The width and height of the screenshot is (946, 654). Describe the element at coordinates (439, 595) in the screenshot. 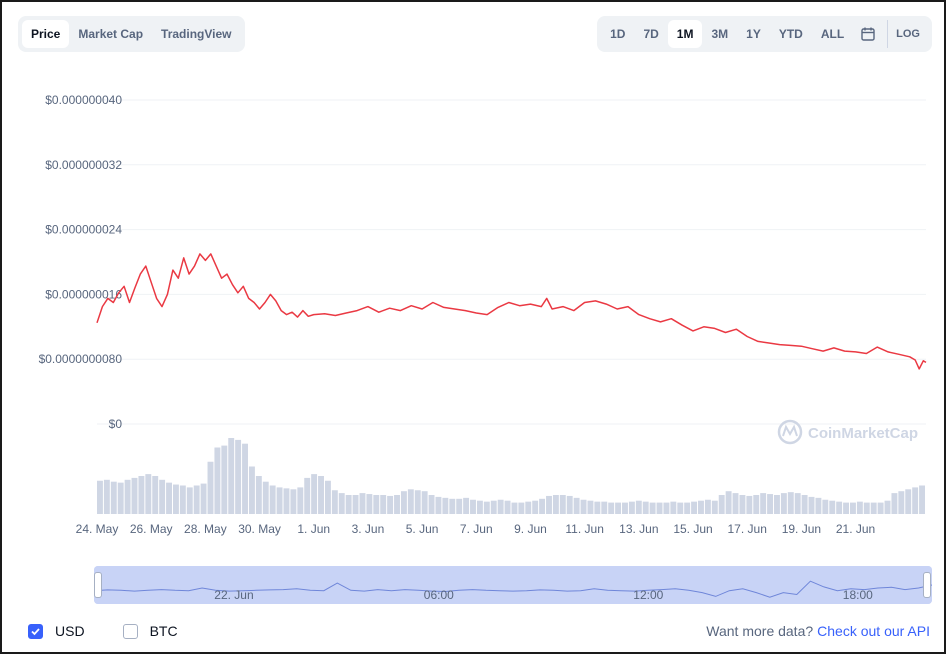

I see `navigator-time-label: 06:00` at that location.